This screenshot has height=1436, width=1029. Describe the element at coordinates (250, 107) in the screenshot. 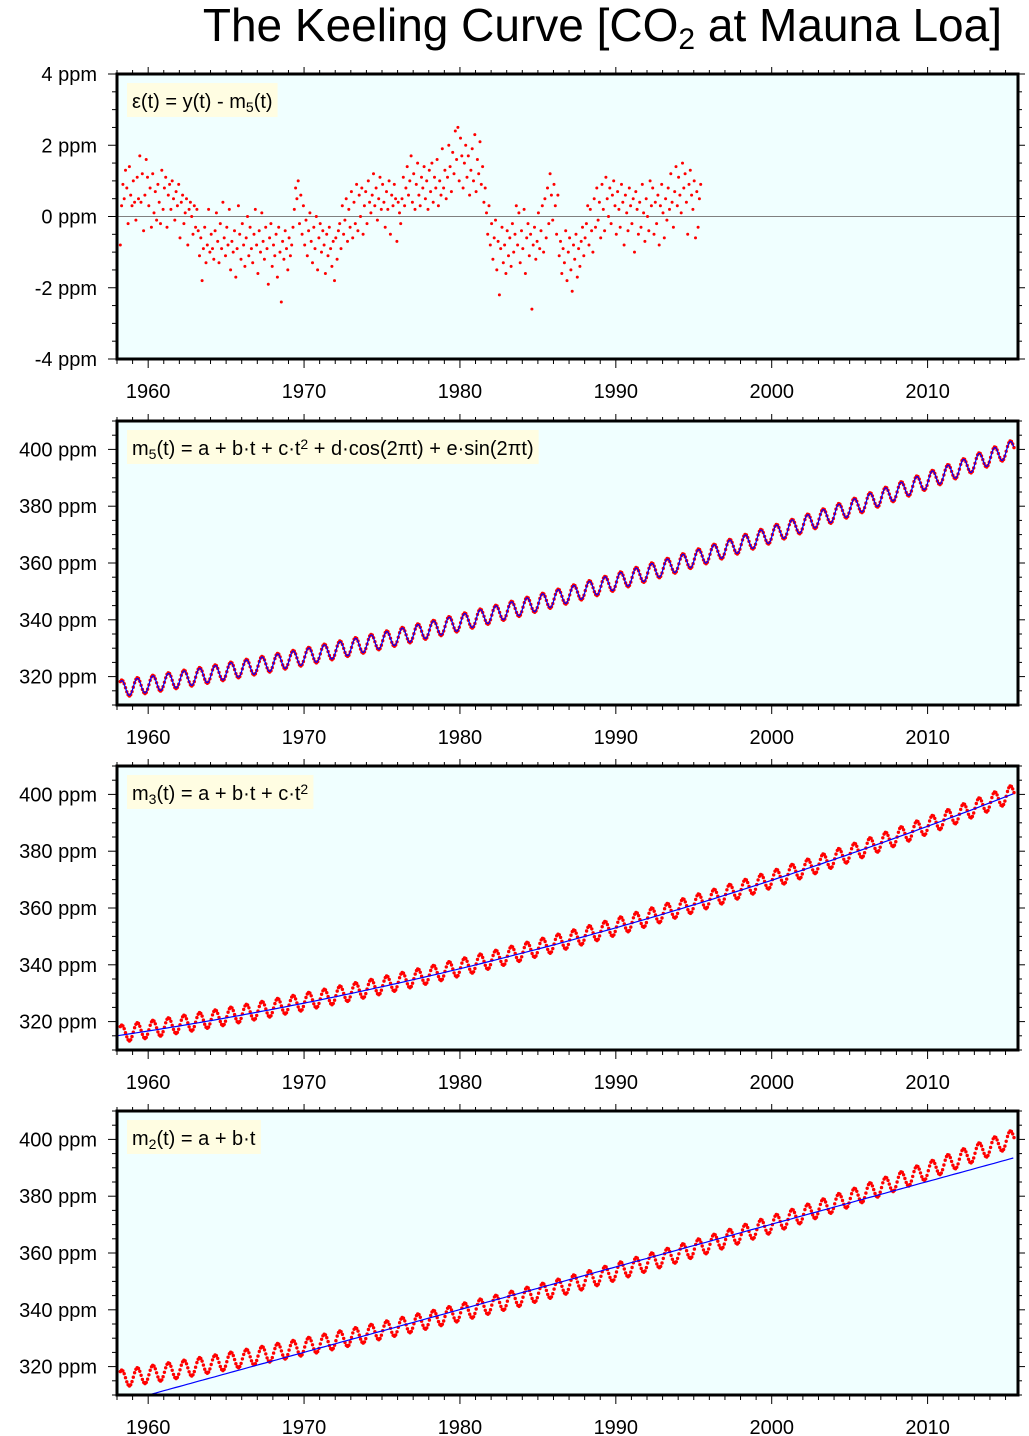

I see `formula-part: 5` at that location.